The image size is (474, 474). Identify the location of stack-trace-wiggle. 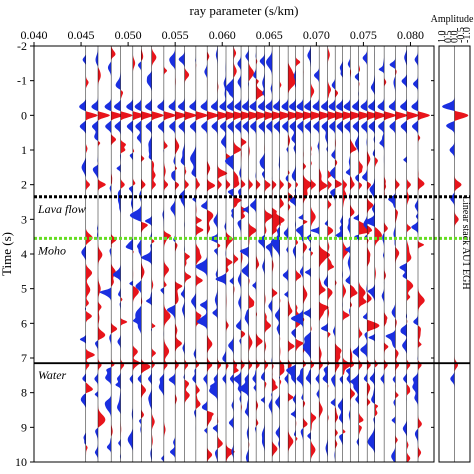
(455, 254).